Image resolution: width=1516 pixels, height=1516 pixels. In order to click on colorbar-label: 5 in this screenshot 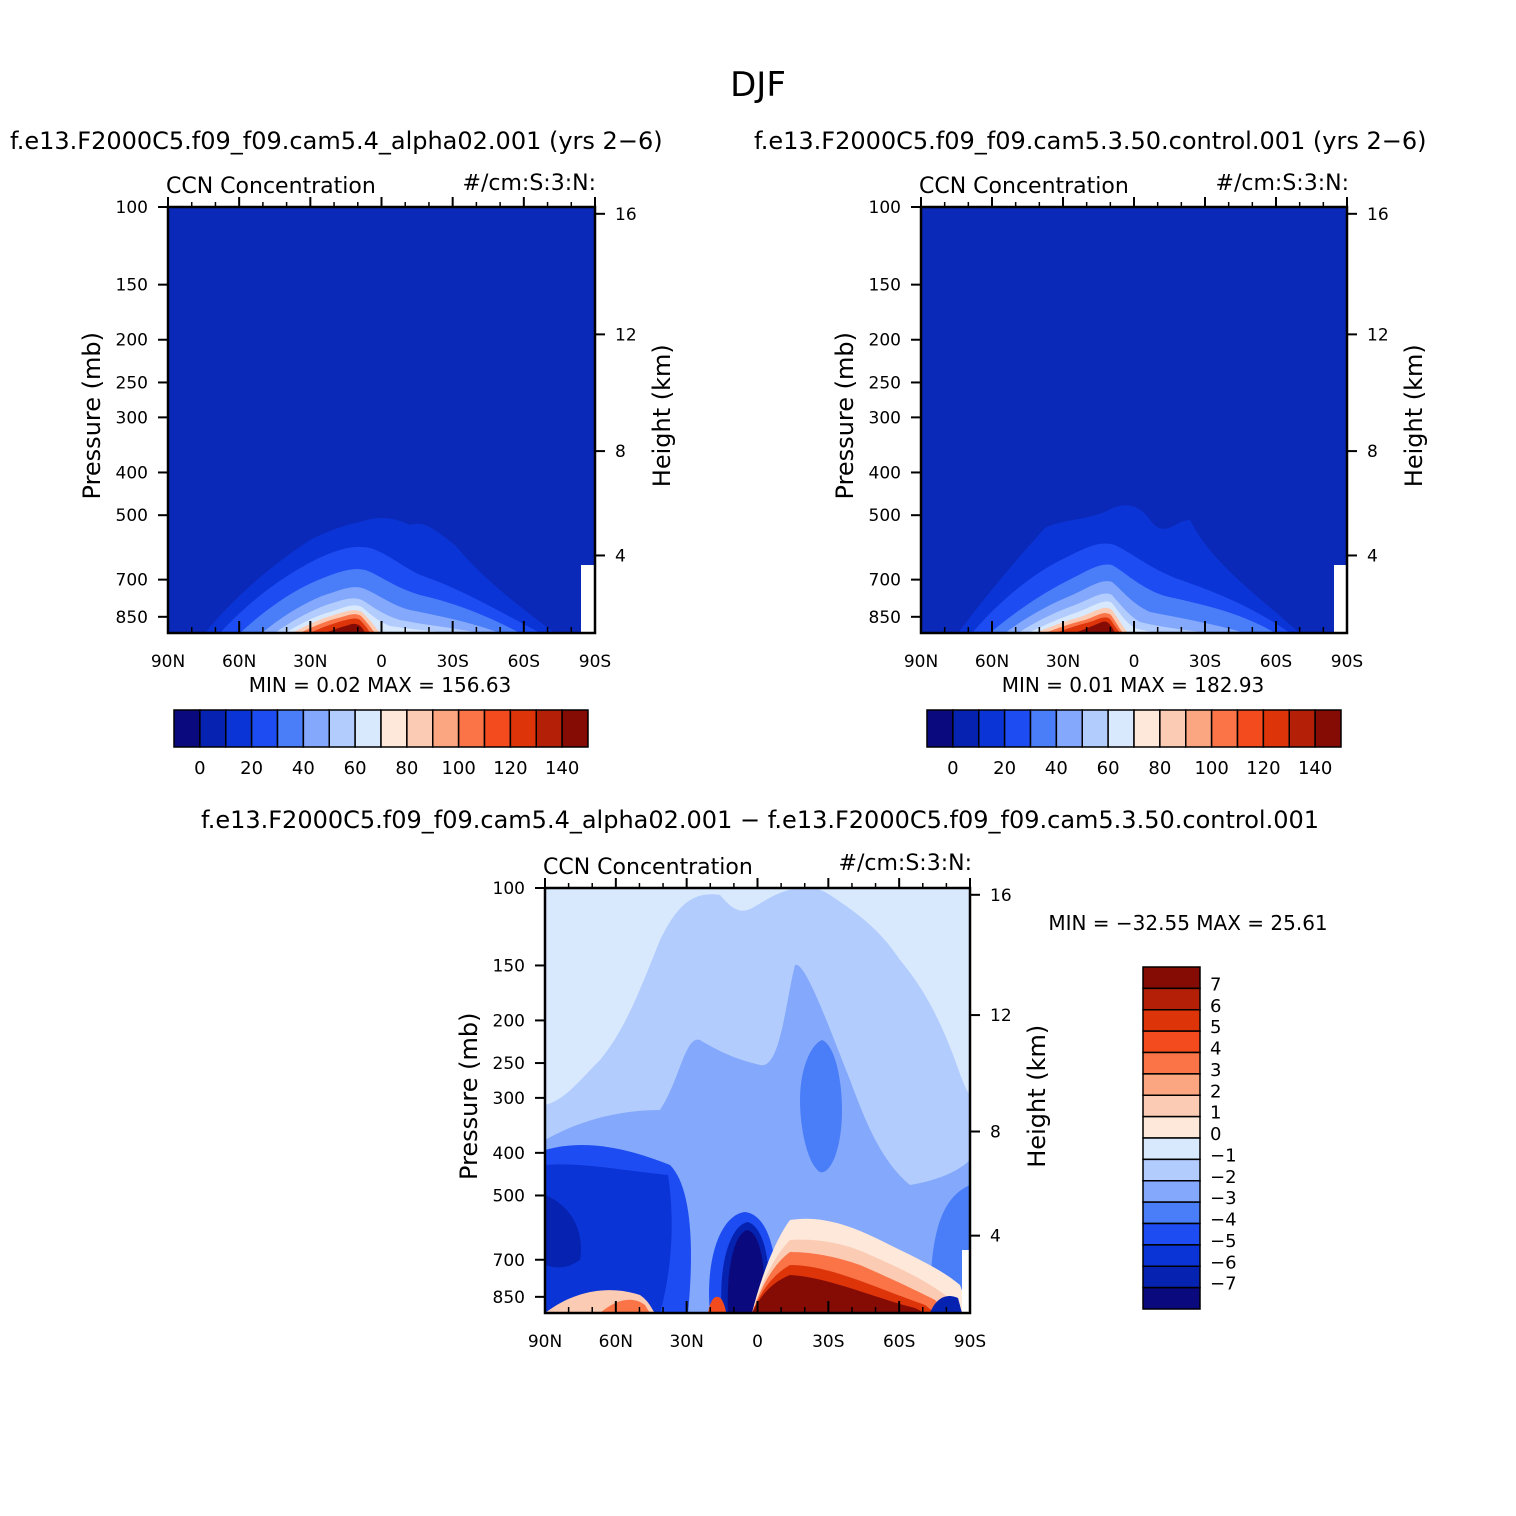, I will do `click(1215, 1027)`.